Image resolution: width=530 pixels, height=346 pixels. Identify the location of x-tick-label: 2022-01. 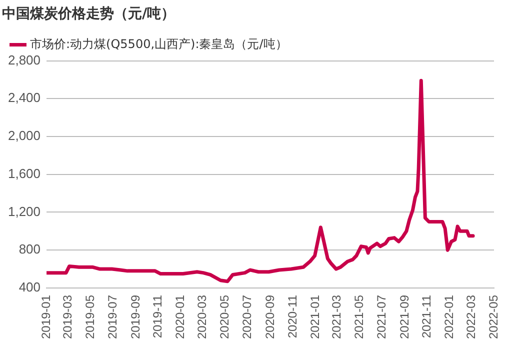
(449, 317).